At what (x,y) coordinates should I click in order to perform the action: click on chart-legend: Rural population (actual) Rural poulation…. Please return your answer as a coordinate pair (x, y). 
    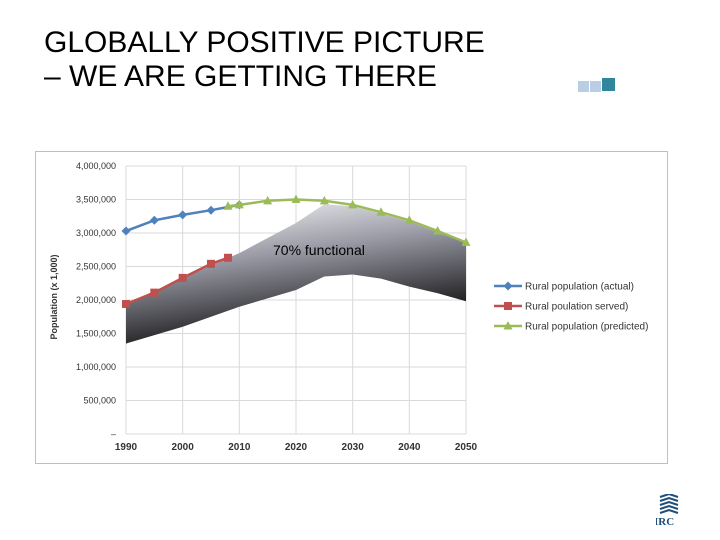
    Looking at the image, I should click on (571, 307).